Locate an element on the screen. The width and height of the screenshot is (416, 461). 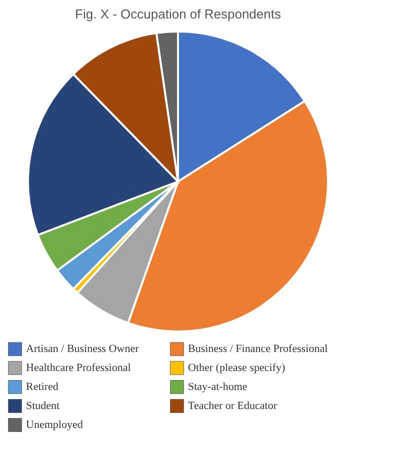
legend-label: Stay-at-home is located at coordinates (218, 387).